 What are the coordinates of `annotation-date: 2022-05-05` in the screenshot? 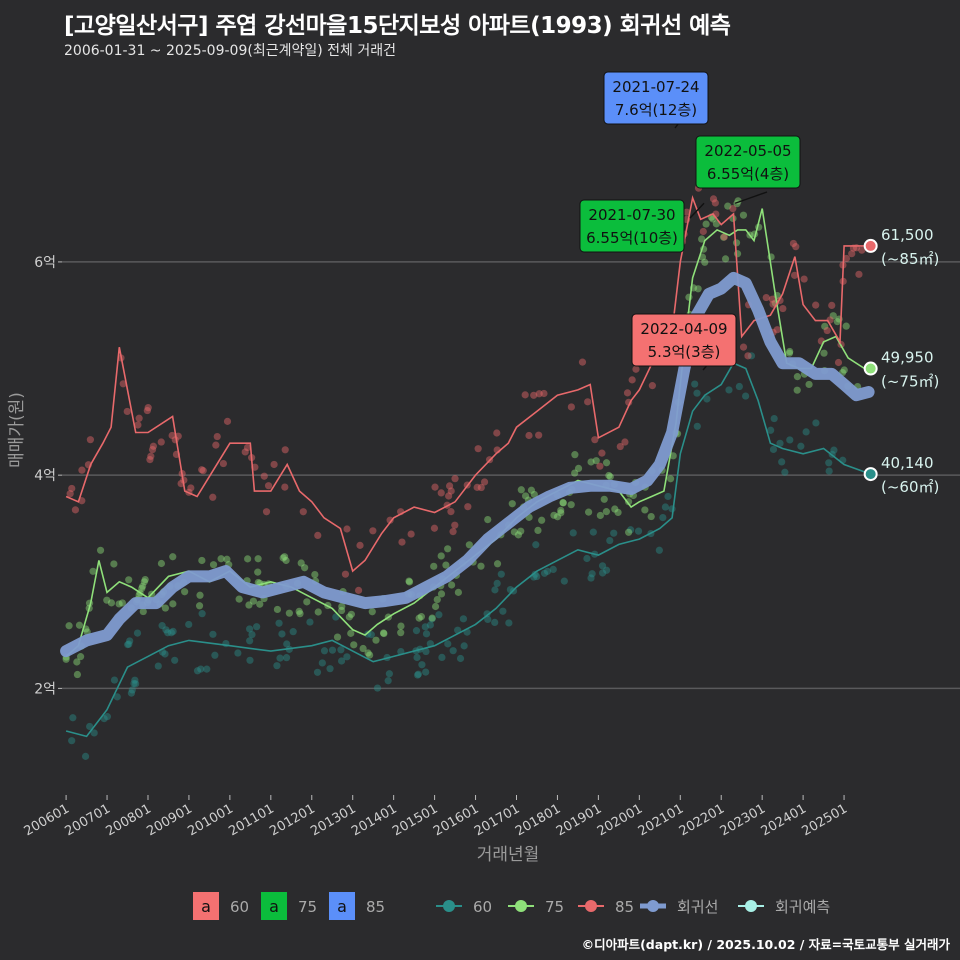 It's located at (747, 151).